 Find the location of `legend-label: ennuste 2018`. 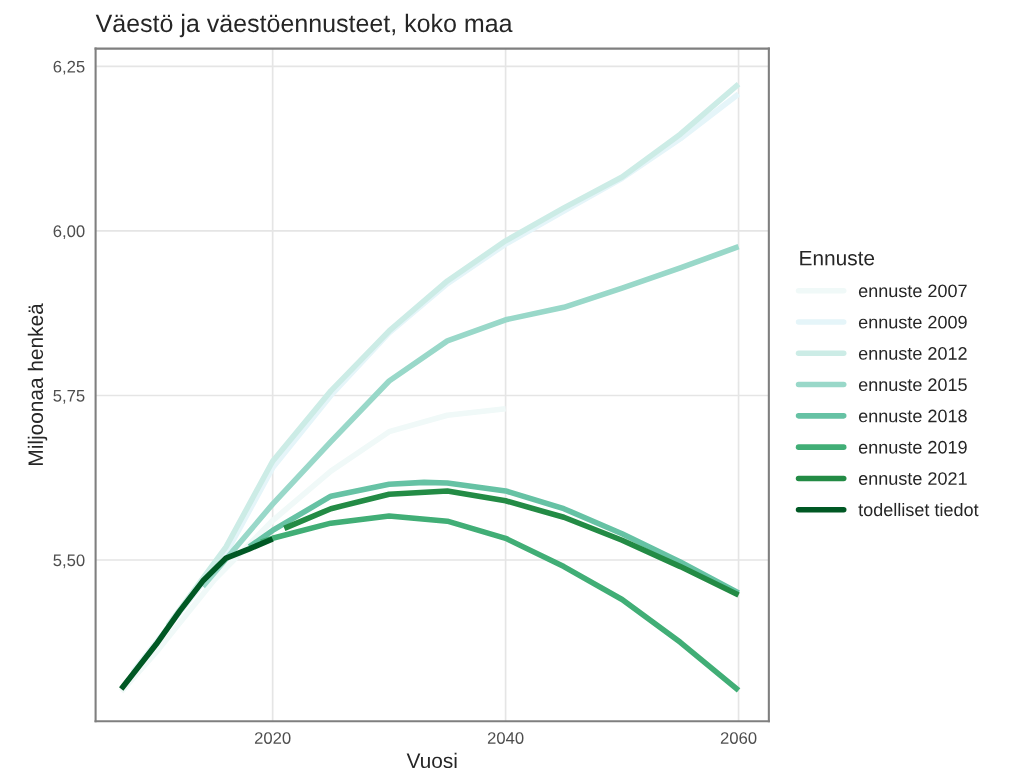

legend-label: ennuste 2018 is located at coordinates (912, 416).